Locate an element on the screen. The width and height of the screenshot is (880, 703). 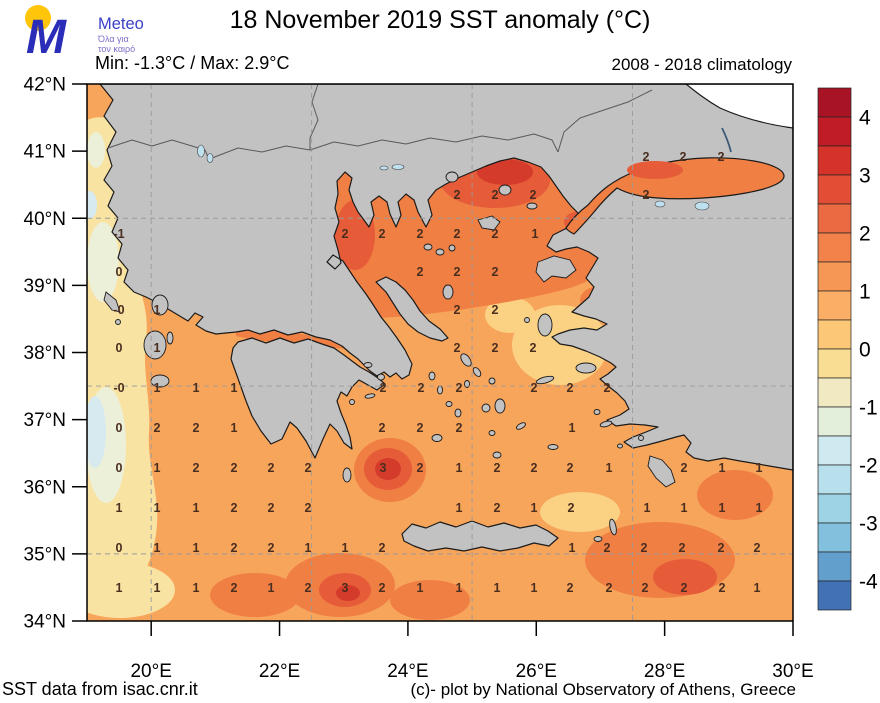
island-ios is located at coordinates (492, 433).